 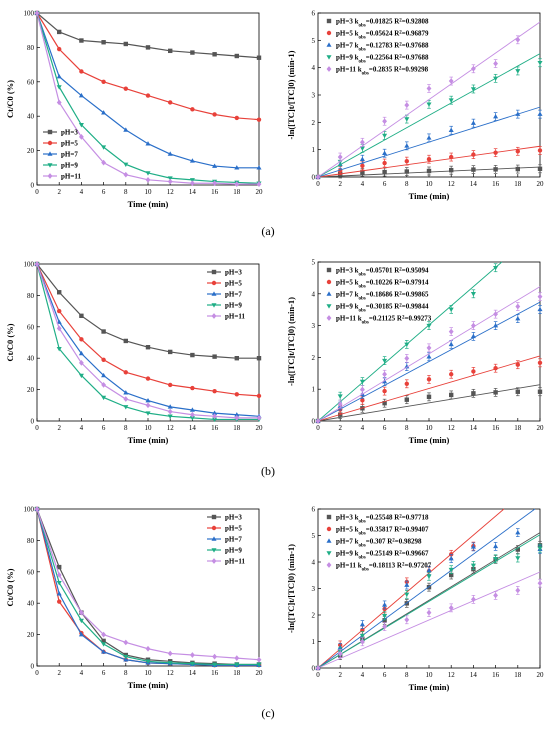 I want to click on panel-label-a: (a), so click(x=267, y=231).